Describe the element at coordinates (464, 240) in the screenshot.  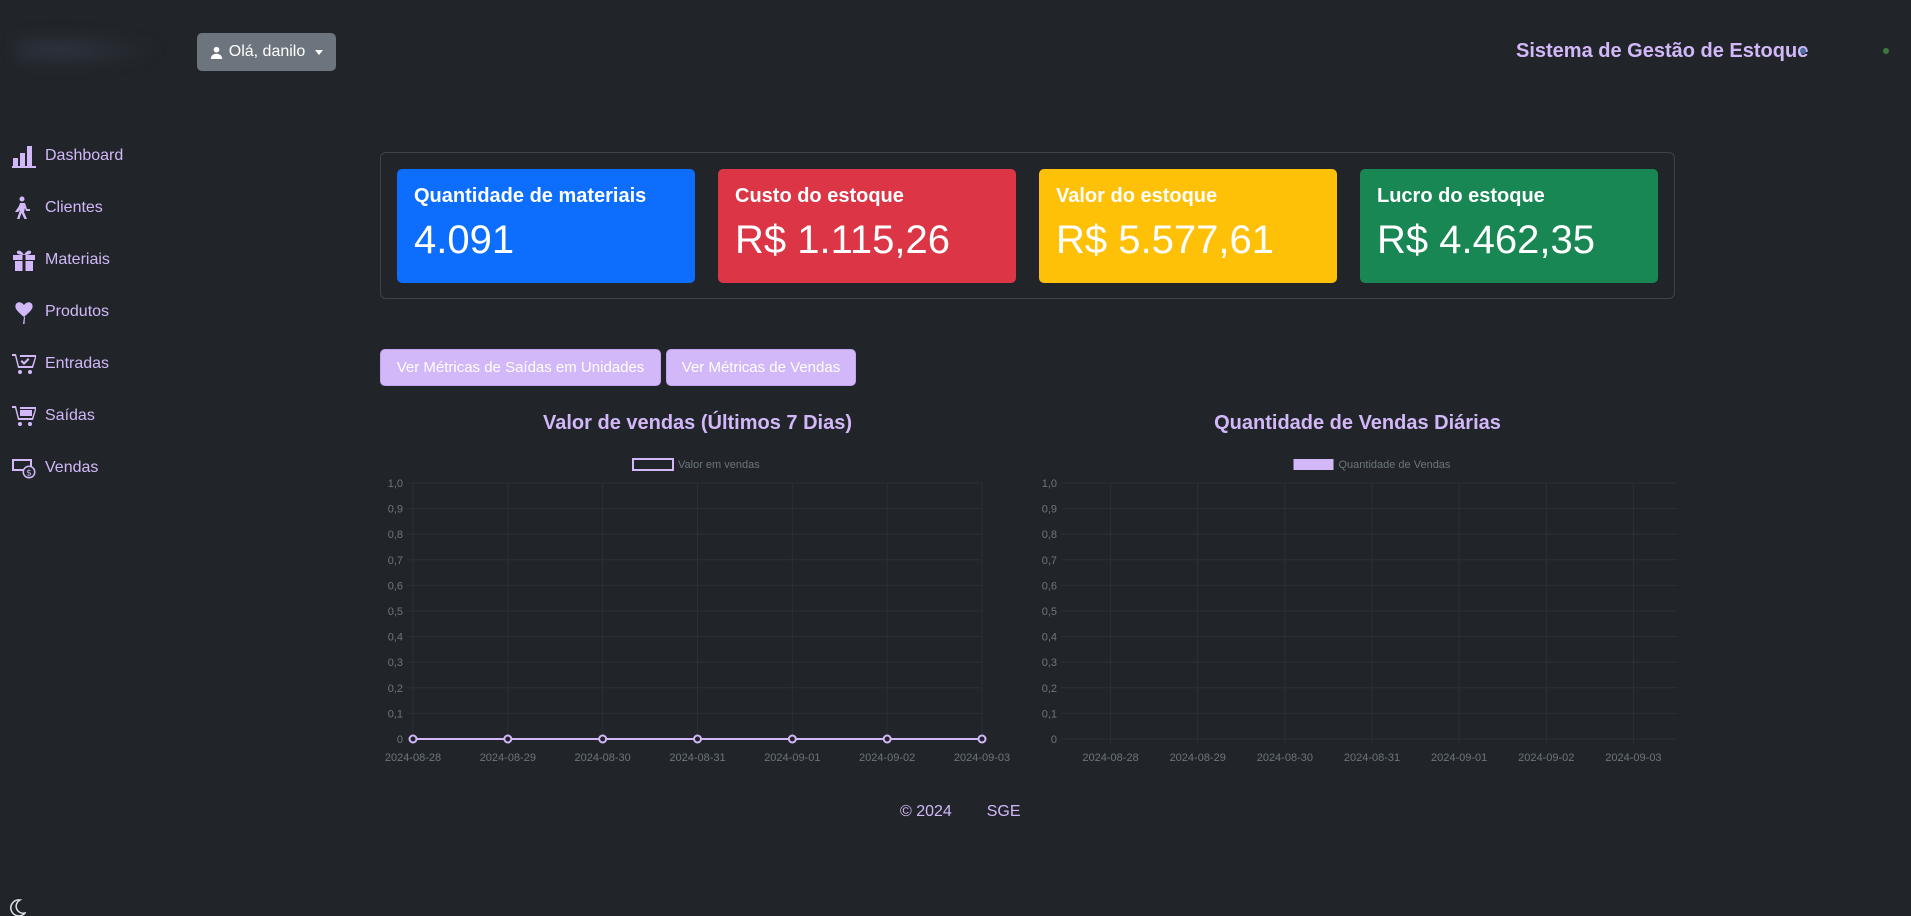
I see `card-value: 4.091` at that location.